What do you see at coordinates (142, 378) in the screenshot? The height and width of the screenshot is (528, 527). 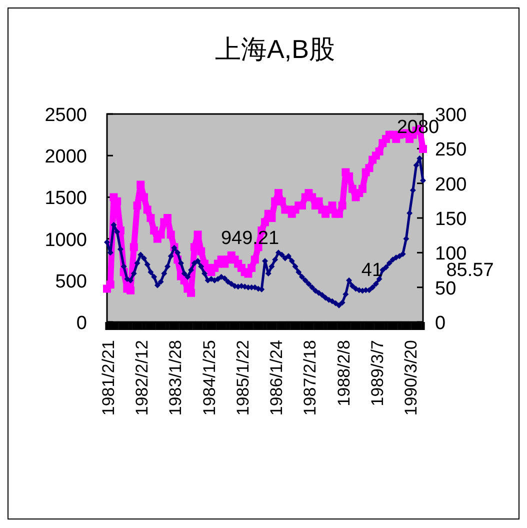 I see `x-tick-label: 1982/2/12` at bounding box center [142, 378].